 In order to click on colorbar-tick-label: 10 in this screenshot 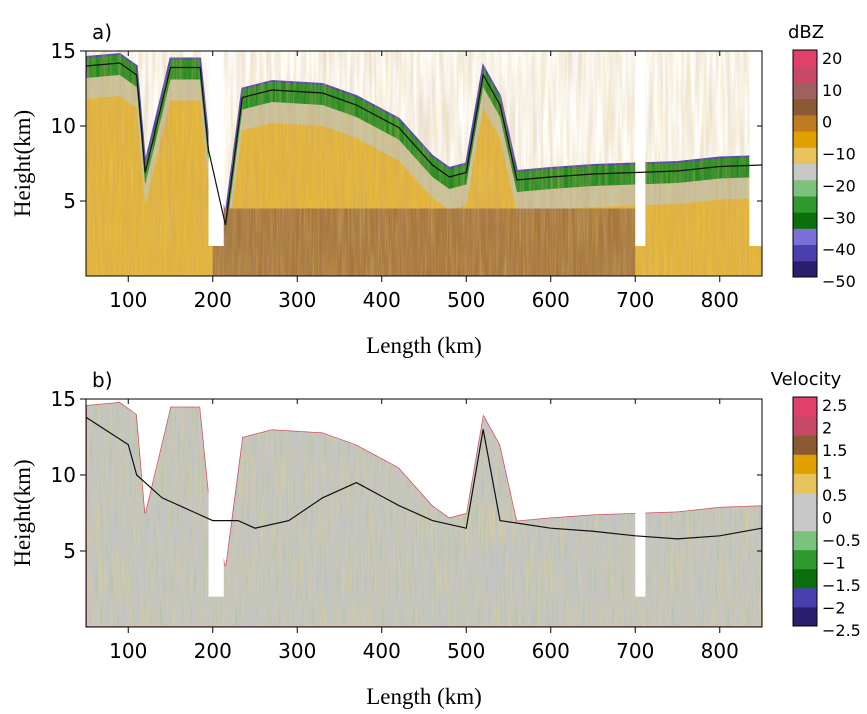, I will do `click(832, 90)`.